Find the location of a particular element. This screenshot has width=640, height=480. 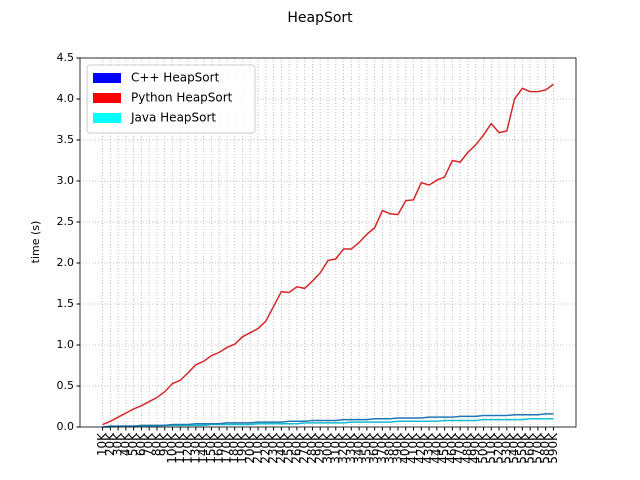

x-tick-label: 30K is located at coordinates (118, 444).